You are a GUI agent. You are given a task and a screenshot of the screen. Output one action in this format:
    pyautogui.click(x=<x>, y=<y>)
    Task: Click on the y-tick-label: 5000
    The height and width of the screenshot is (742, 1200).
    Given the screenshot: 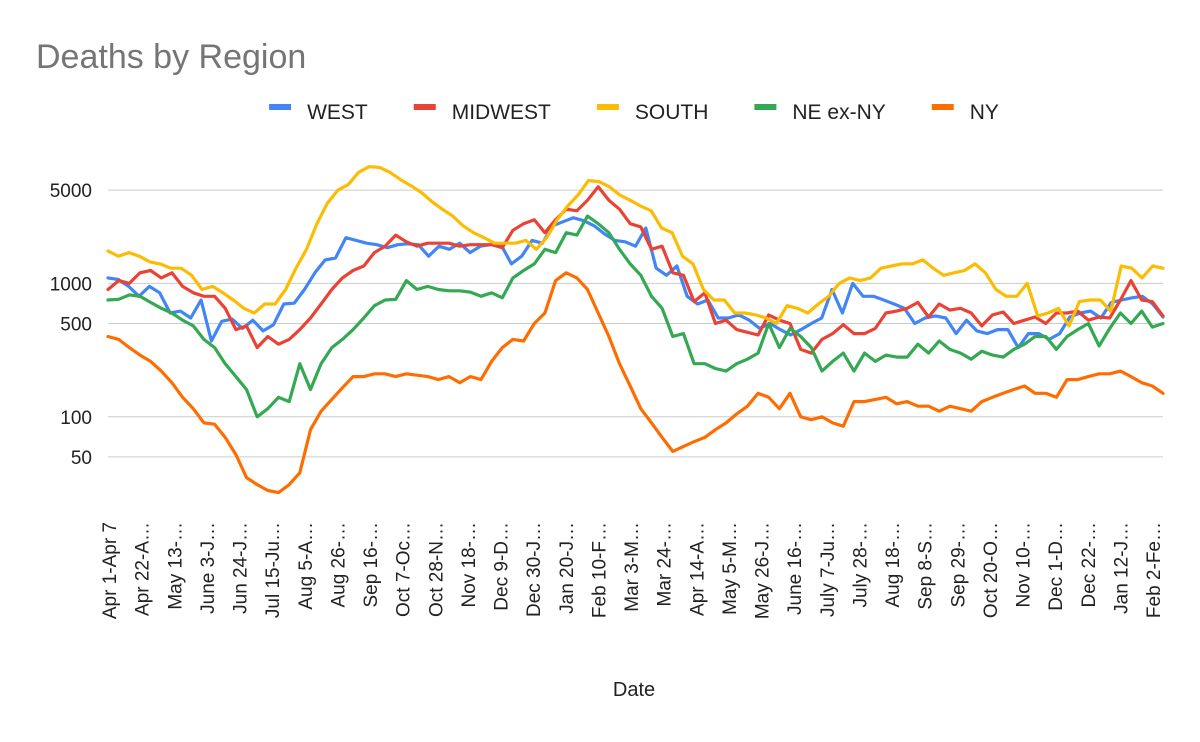 What is the action you would take?
    pyautogui.click(x=71, y=191)
    